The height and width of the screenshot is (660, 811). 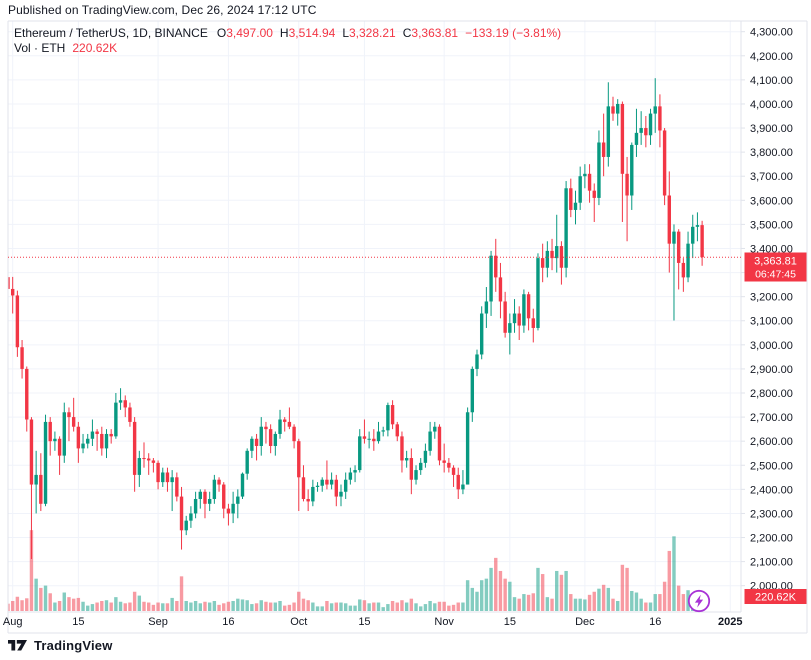 I want to click on price-axis-label: 3,700.00, so click(x=771, y=177).